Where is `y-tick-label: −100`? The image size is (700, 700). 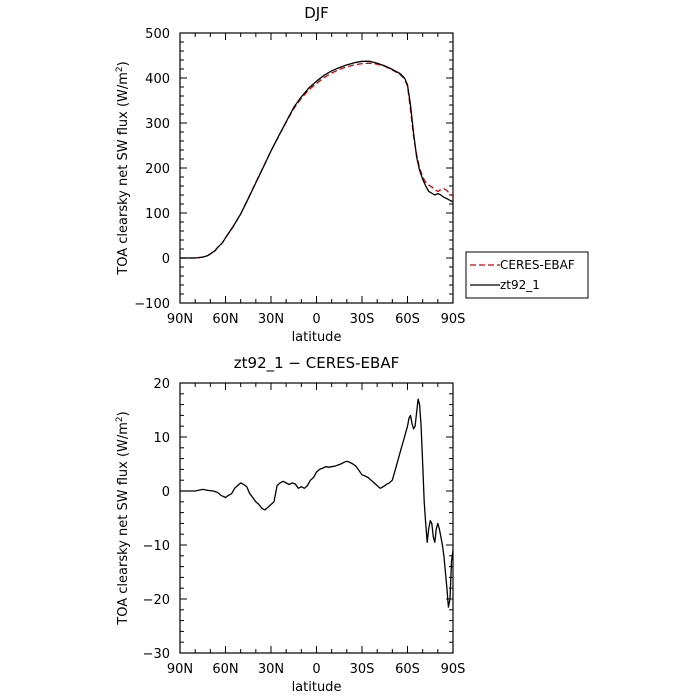 y-tick-label: −100 is located at coordinates (152, 304).